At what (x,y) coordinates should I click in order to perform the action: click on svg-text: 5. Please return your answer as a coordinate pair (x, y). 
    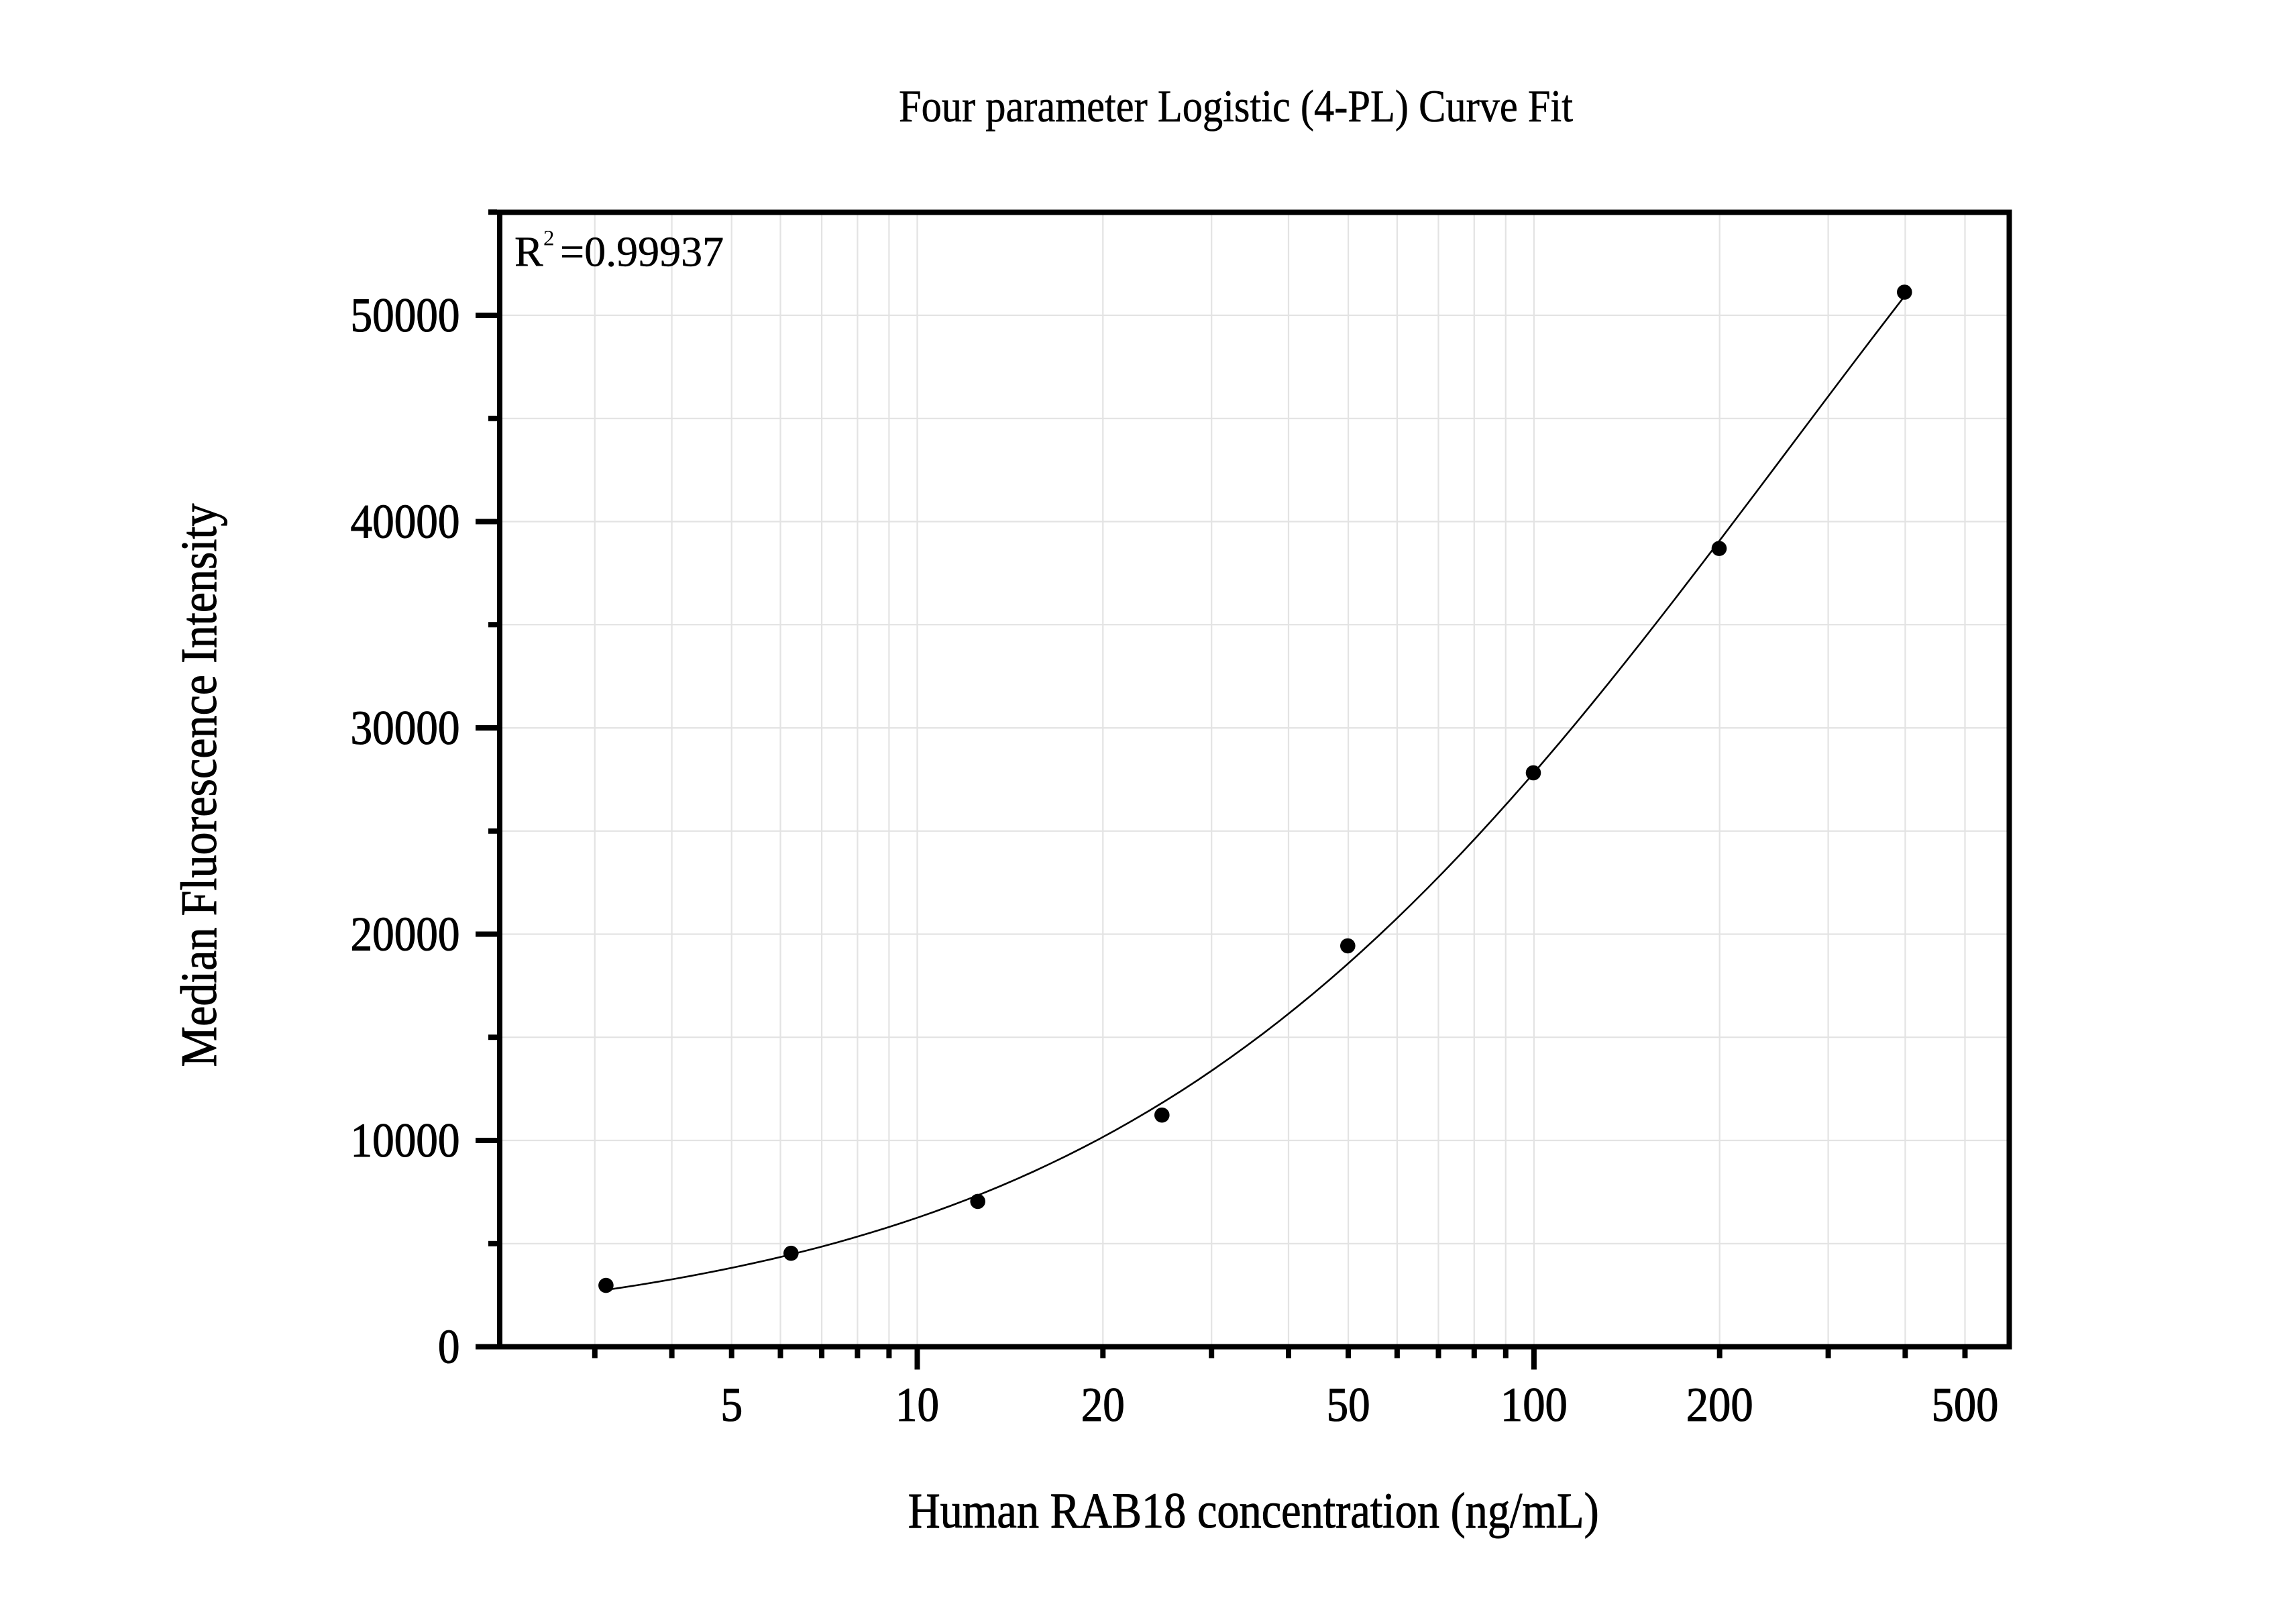
    Looking at the image, I should click on (731, 1405).